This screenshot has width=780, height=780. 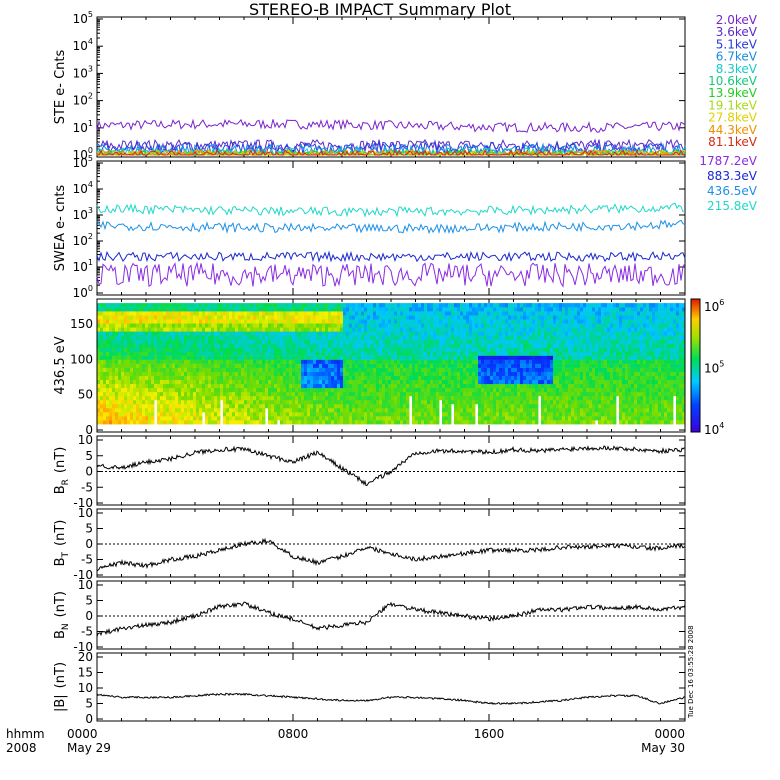 What do you see at coordinates (80, 241) in the screenshot?
I see `ytick-base: 10` at bounding box center [80, 241].